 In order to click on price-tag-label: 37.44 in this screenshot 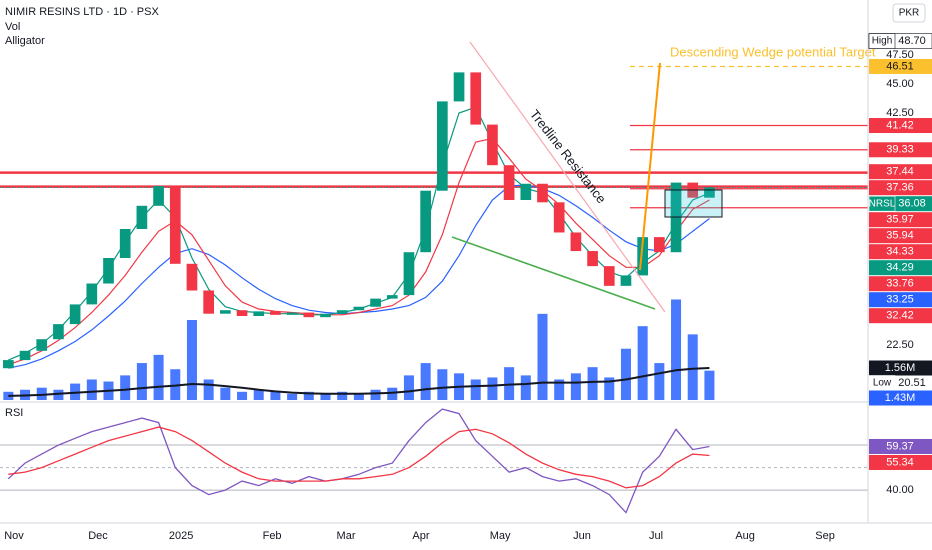, I will do `click(900, 172)`.